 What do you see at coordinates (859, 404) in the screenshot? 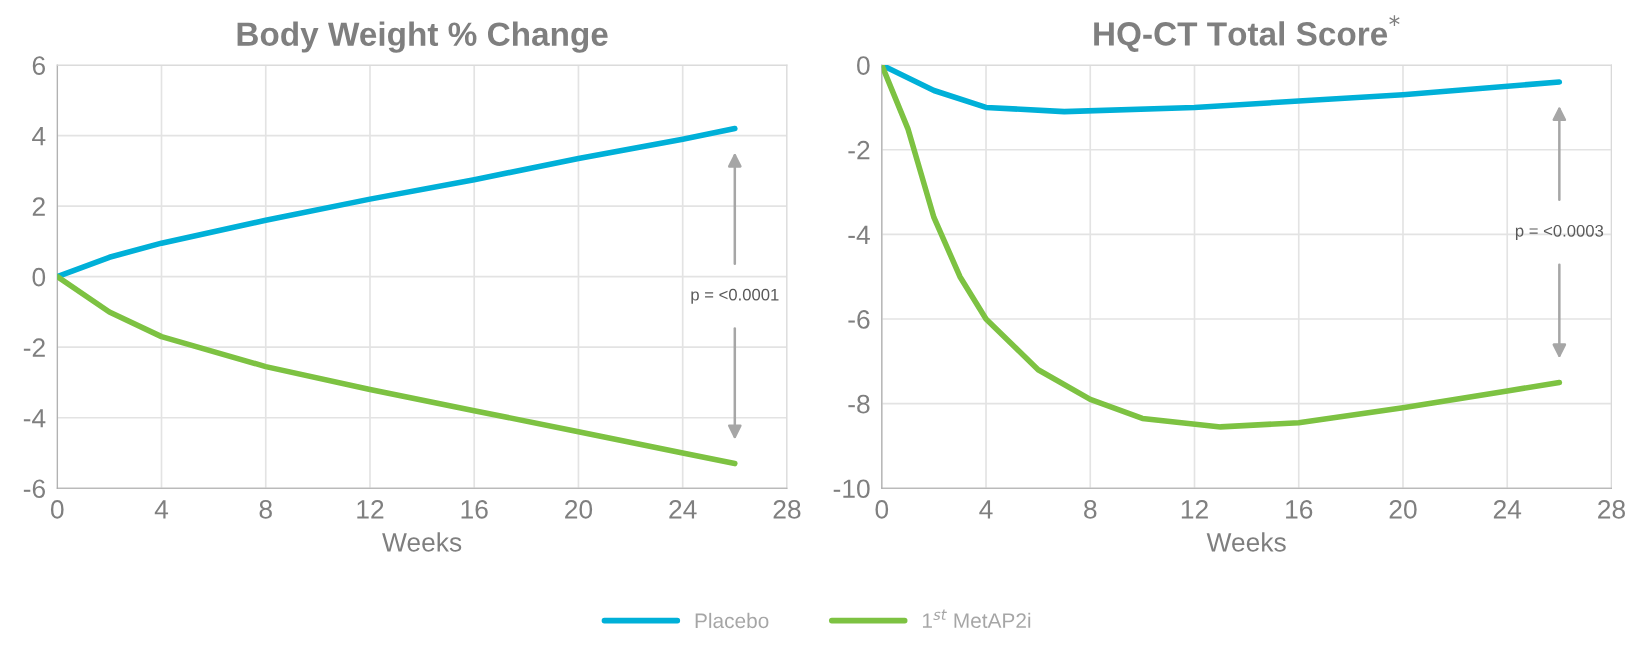
I see `y-tick-label: -8` at bounding box center [859, 404].